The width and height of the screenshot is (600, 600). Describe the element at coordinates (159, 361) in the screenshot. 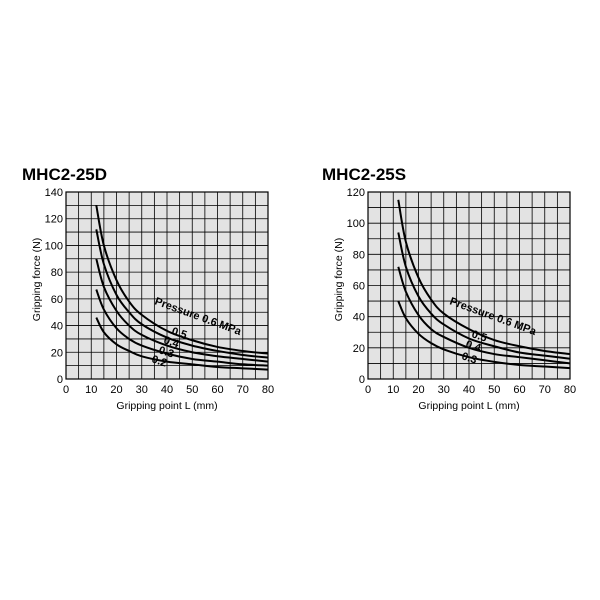

I see `series-label-0-2: 0.2` at that location.